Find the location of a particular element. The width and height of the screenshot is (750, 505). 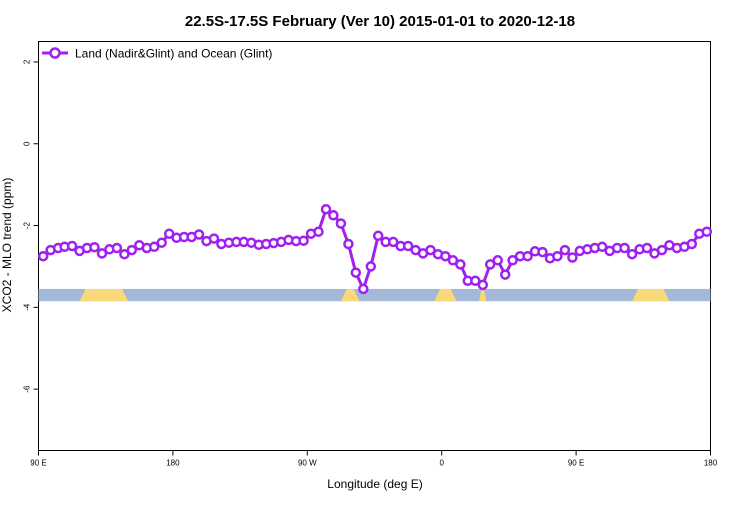

x-tick-label: 90 W is located at coordinates (307, 463).